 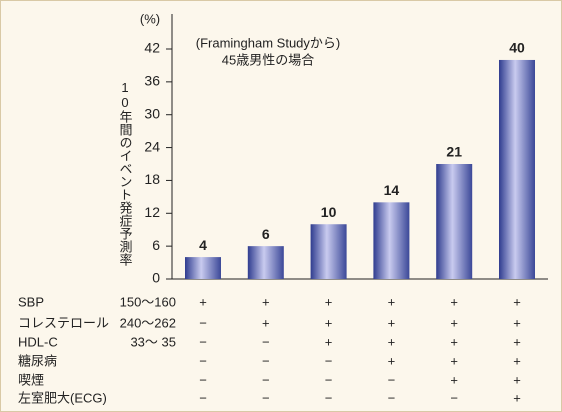 I want to click on y-tick-label: 12, so click(x=152, y=212).